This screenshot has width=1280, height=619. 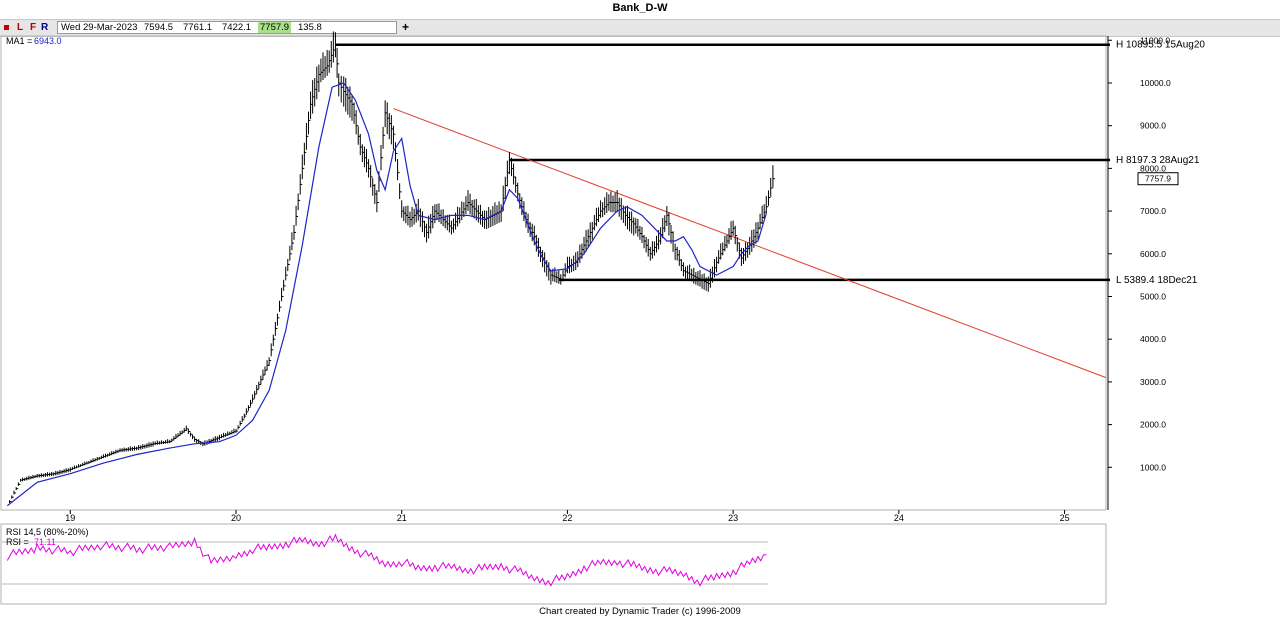 What do you see at coordinates (1155, 40) in the screenshot?
I see `y-tick-label: 11000.0` at bounding box center [1155, 40].